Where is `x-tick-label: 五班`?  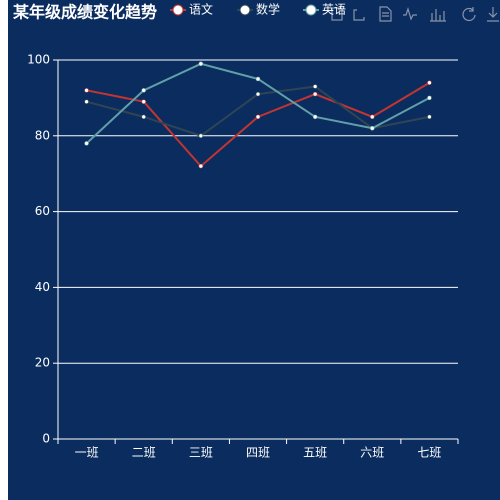 x-tick-label: 五班 is located at coordinates (315, 453).